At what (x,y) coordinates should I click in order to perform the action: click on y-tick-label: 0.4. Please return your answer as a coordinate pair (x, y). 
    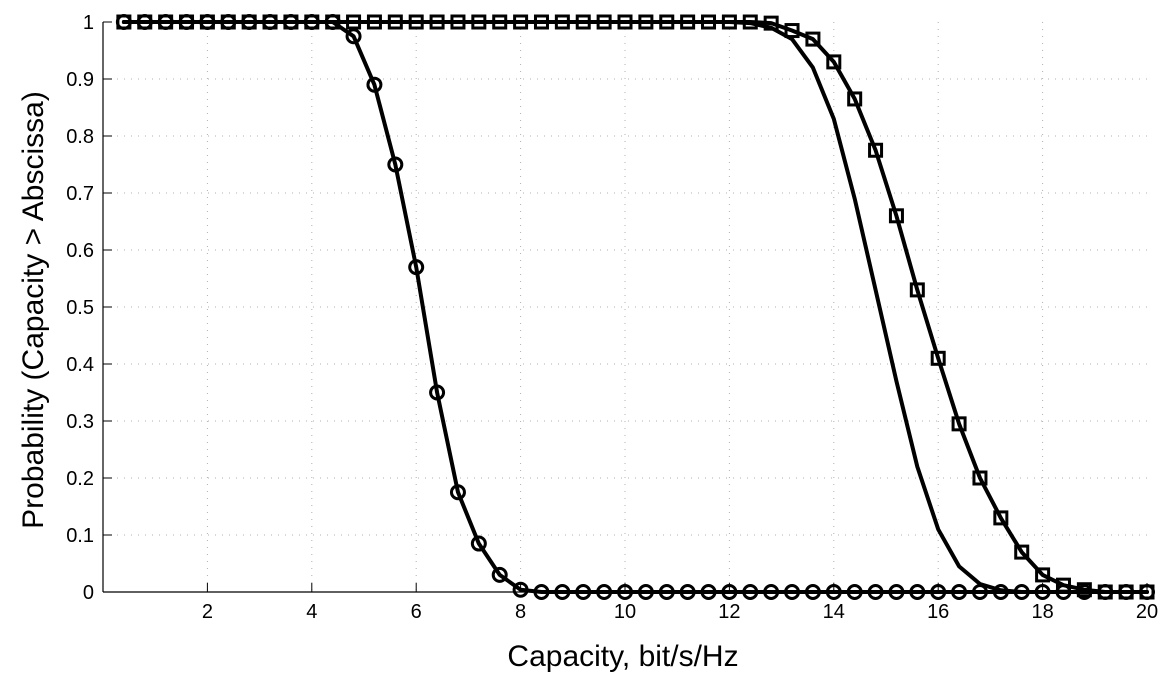
    Looking at the image, I should click on (80, 365).